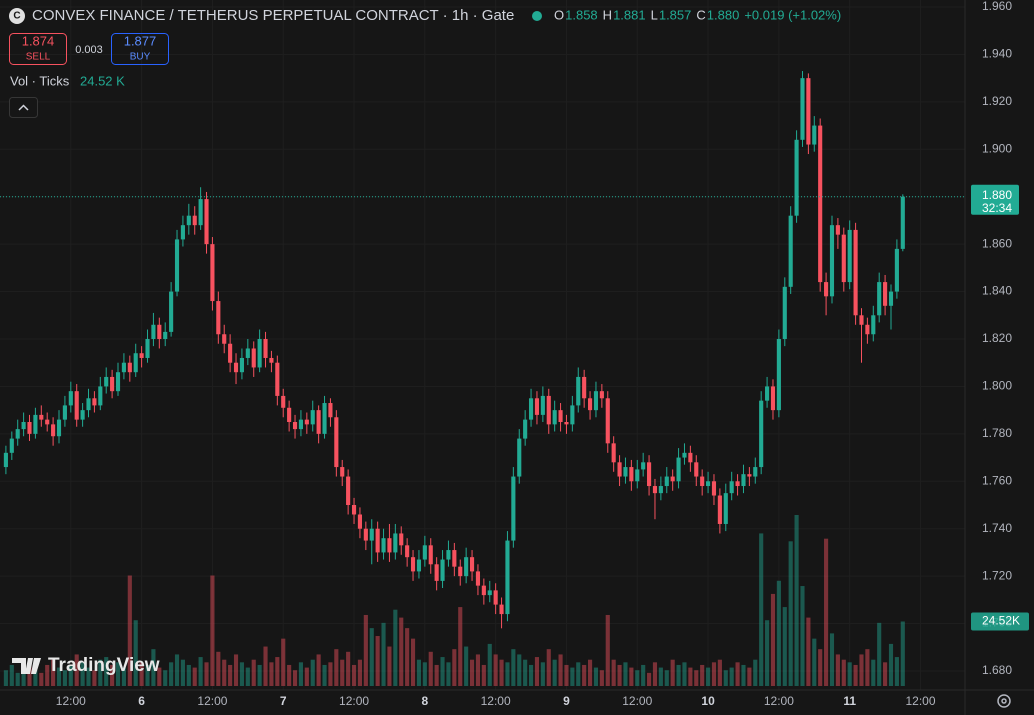  Describe the element at coordinates (38, 49) in the screenshot. I see `sell-button` at that location.